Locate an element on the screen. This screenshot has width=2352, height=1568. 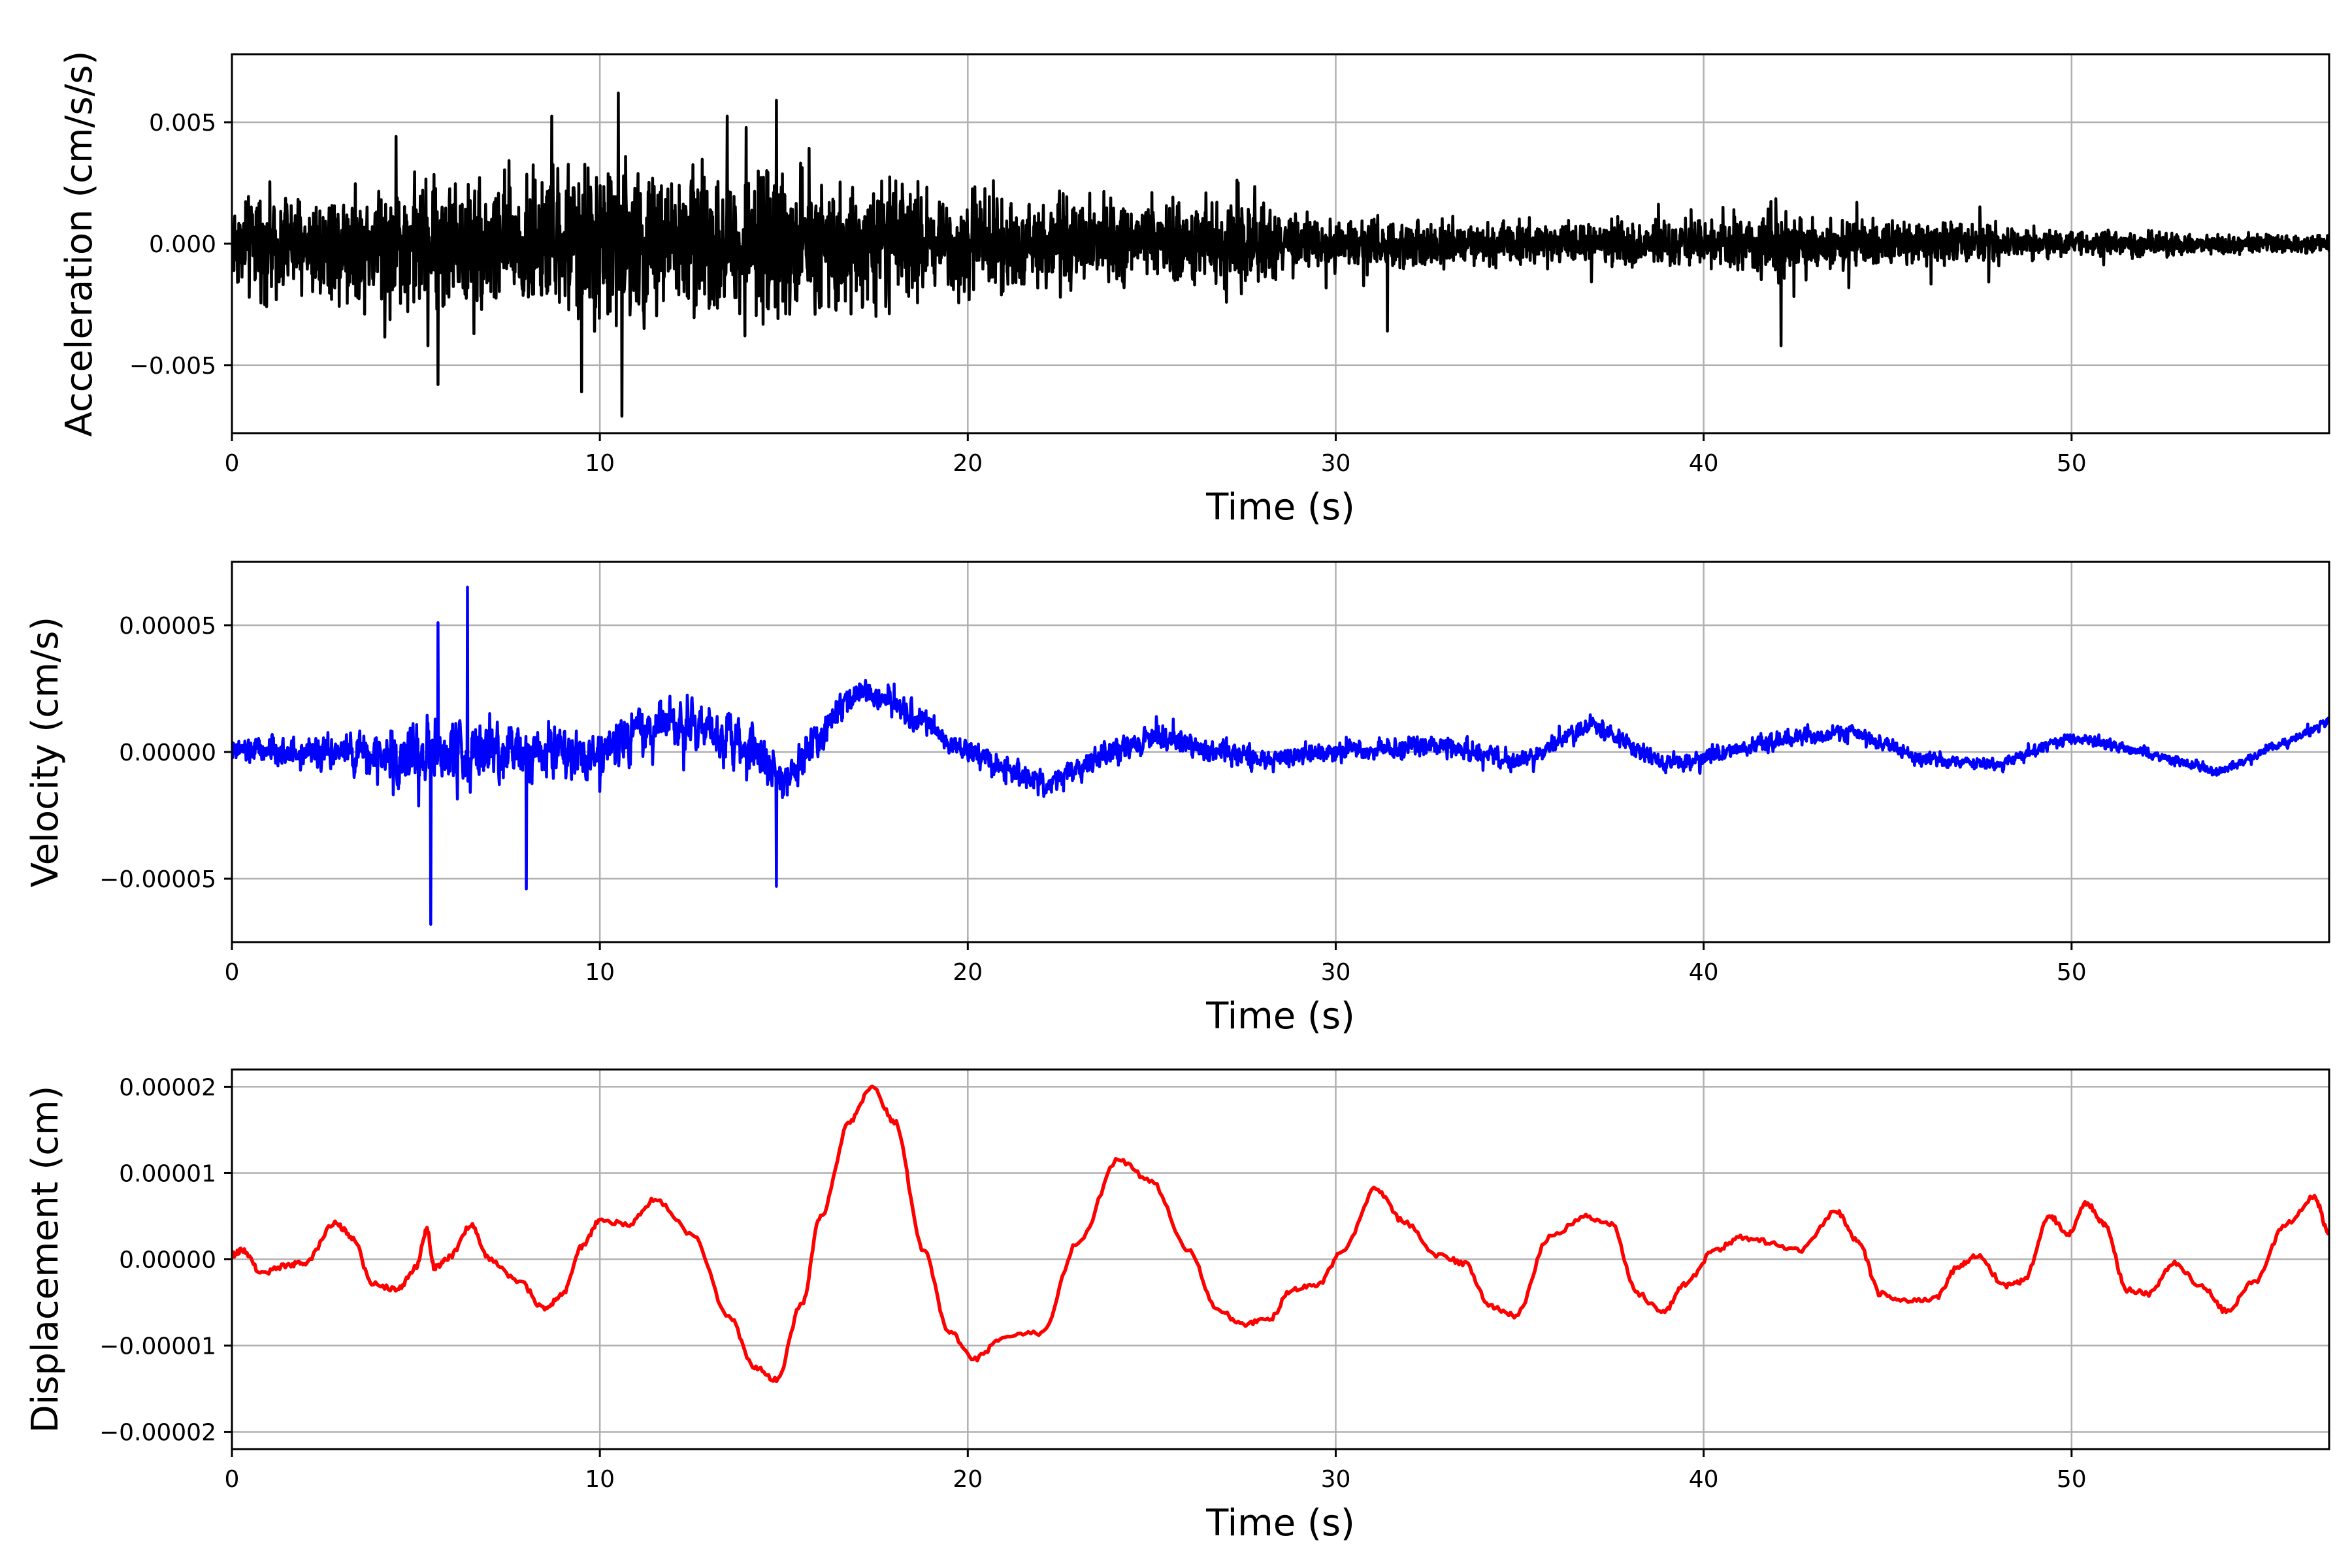
y-tick-label: 0.00005 is located at coordinates (167, 626).